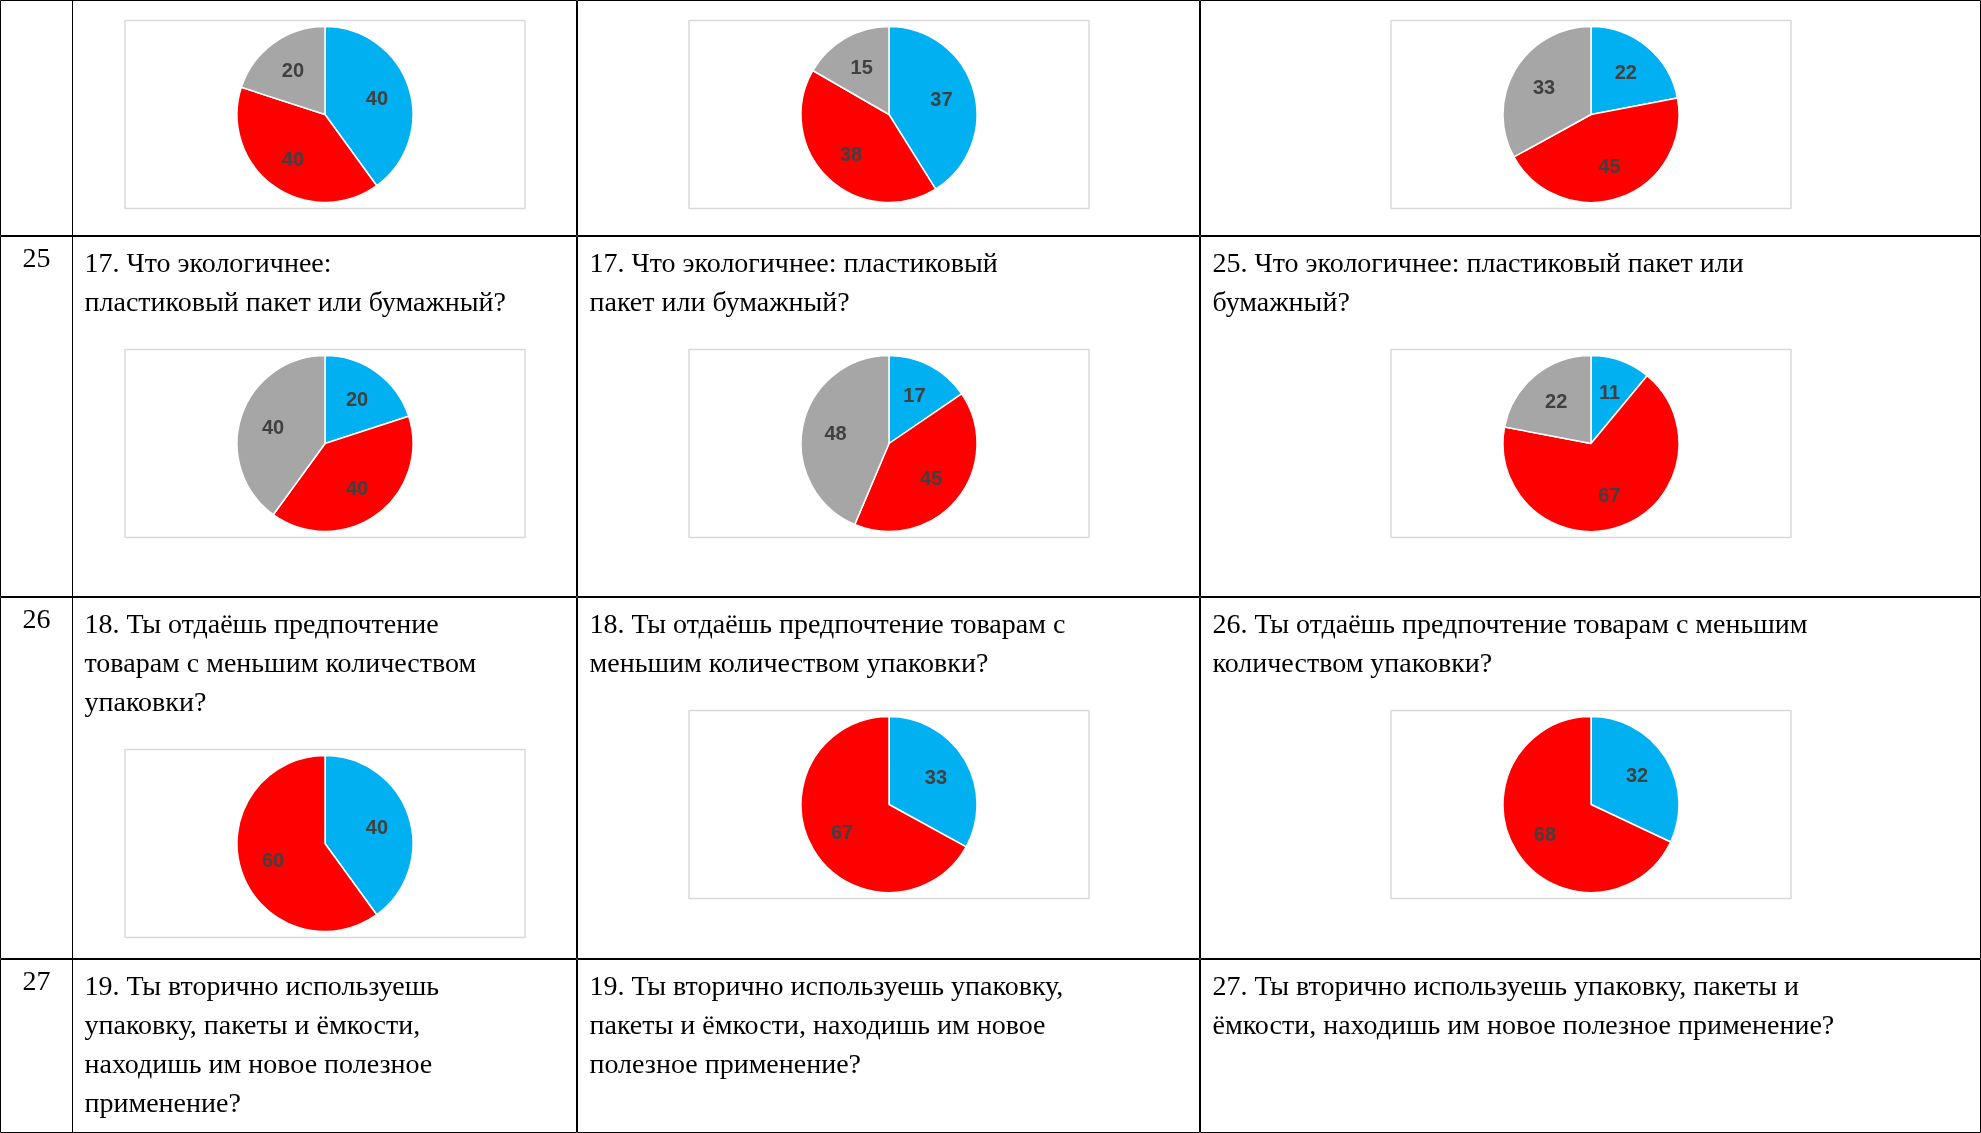  Describe the element at coordinates (861, 67) in the screenshot. I see `data-label: 15` at that location.